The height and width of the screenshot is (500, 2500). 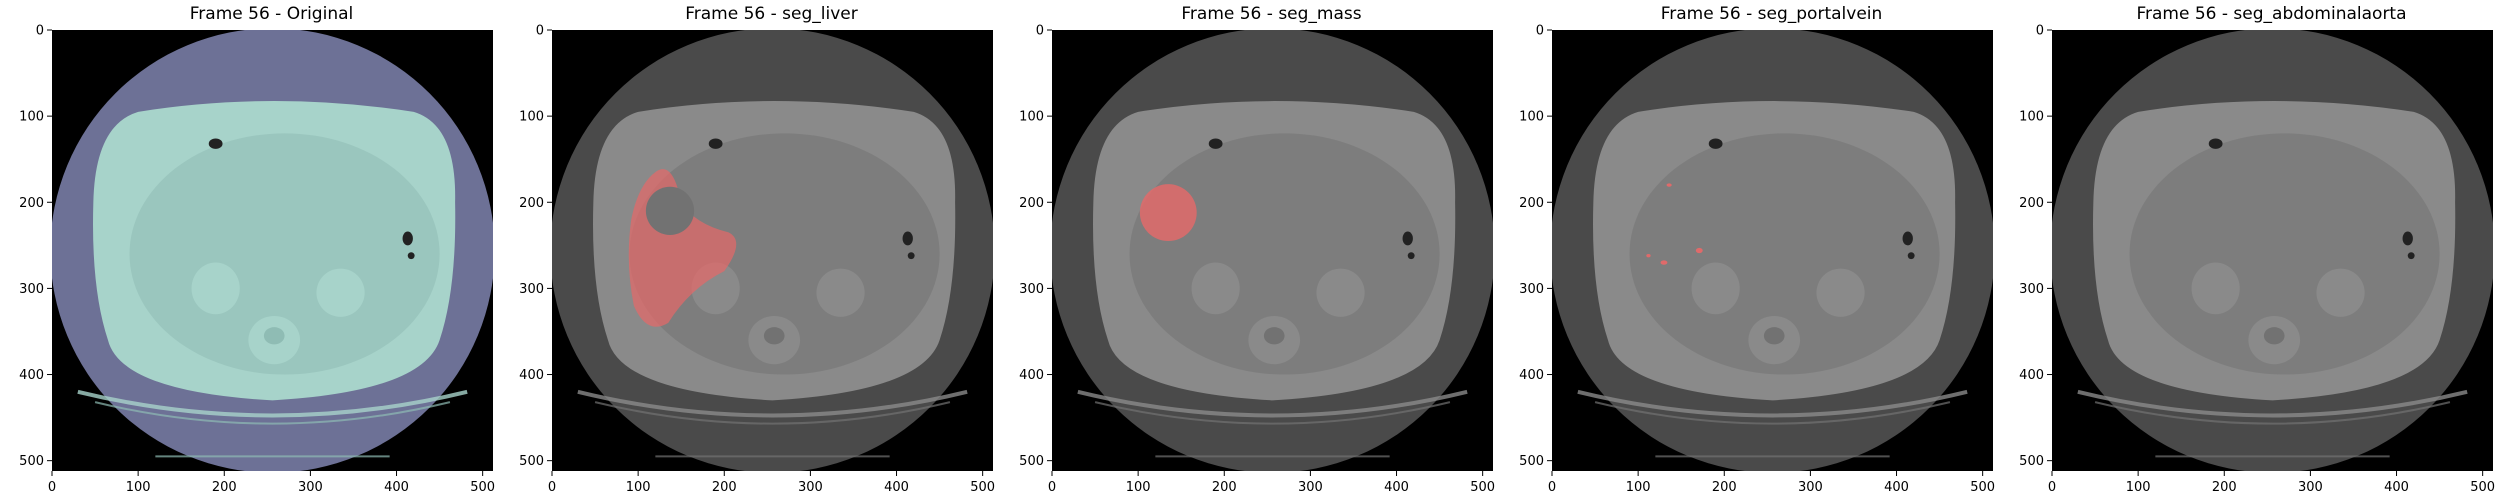 I want to click on panel-title: Frame 56 - seg_abdominalaorta, so click(x=2271, y=14).